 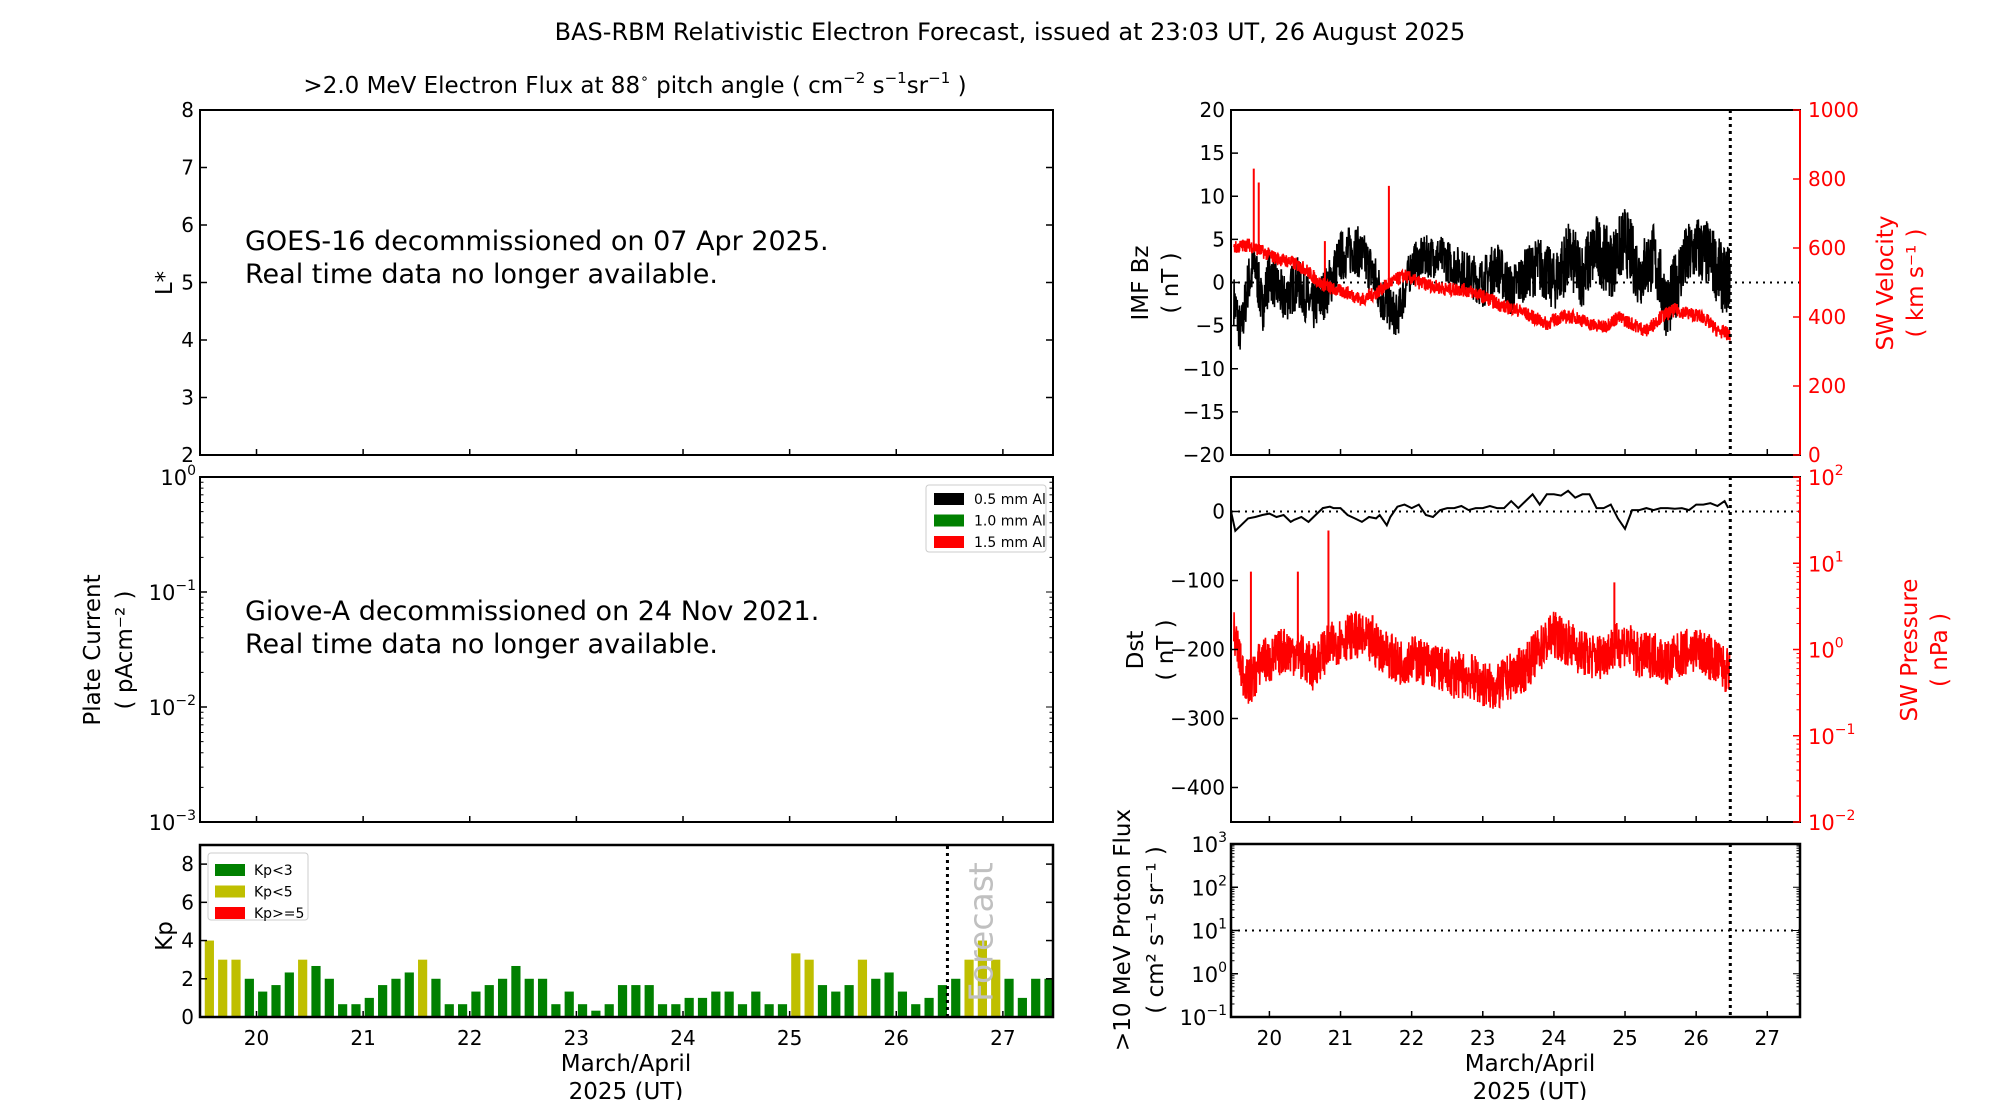 I want to click on x-tick-label: 27, so click(x=1002, y=1038).